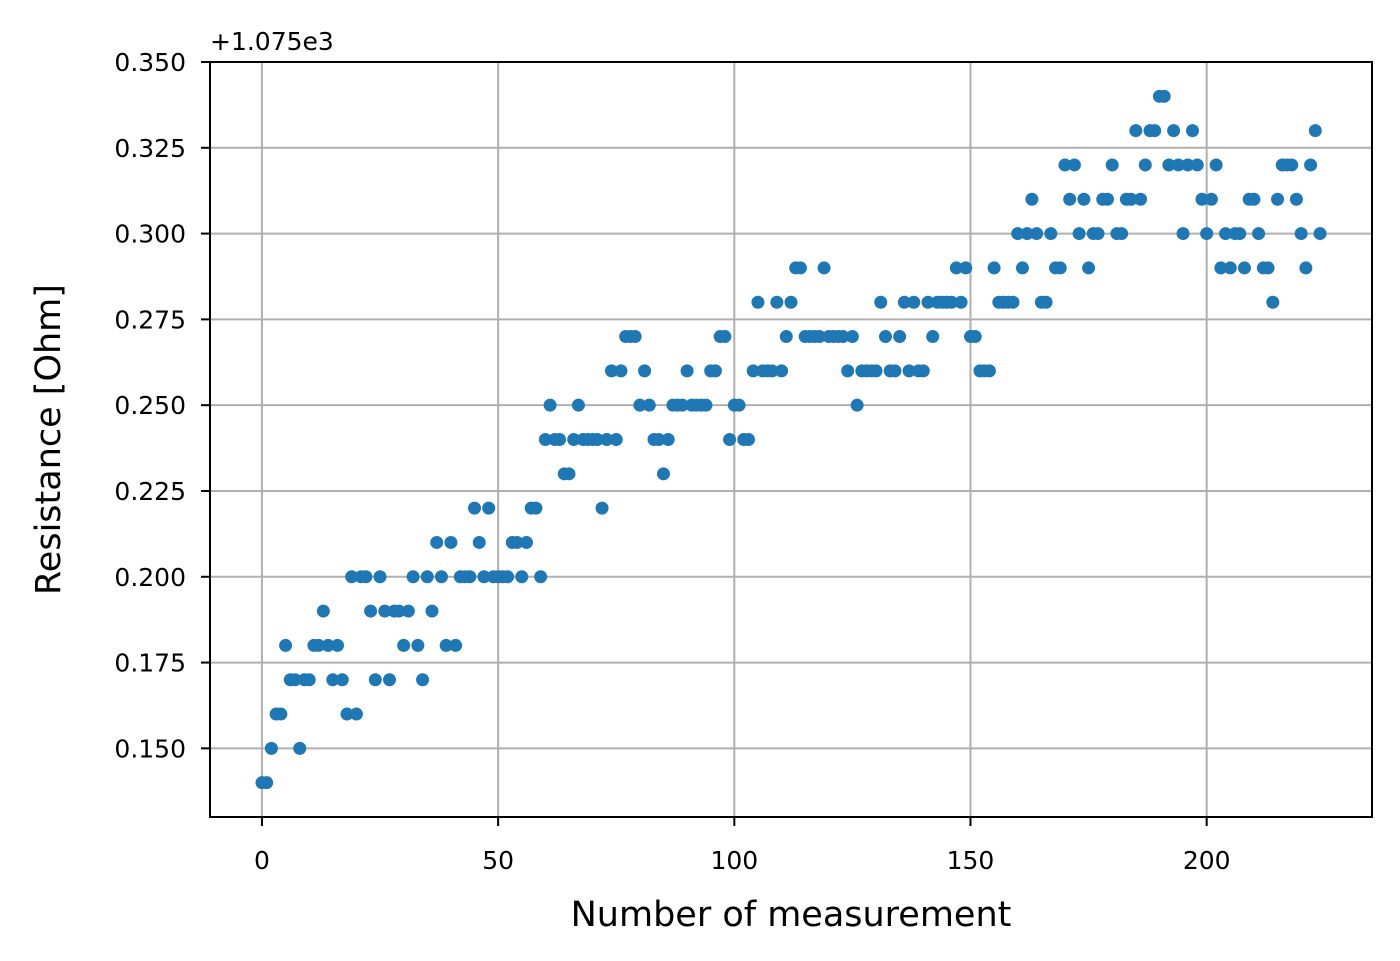 This screenshot has height=961, width=1400. What do you see at coordinates (734, 860) in the screenshot?
I see `x-tick-label: 100` at bounding box center [734, 860].